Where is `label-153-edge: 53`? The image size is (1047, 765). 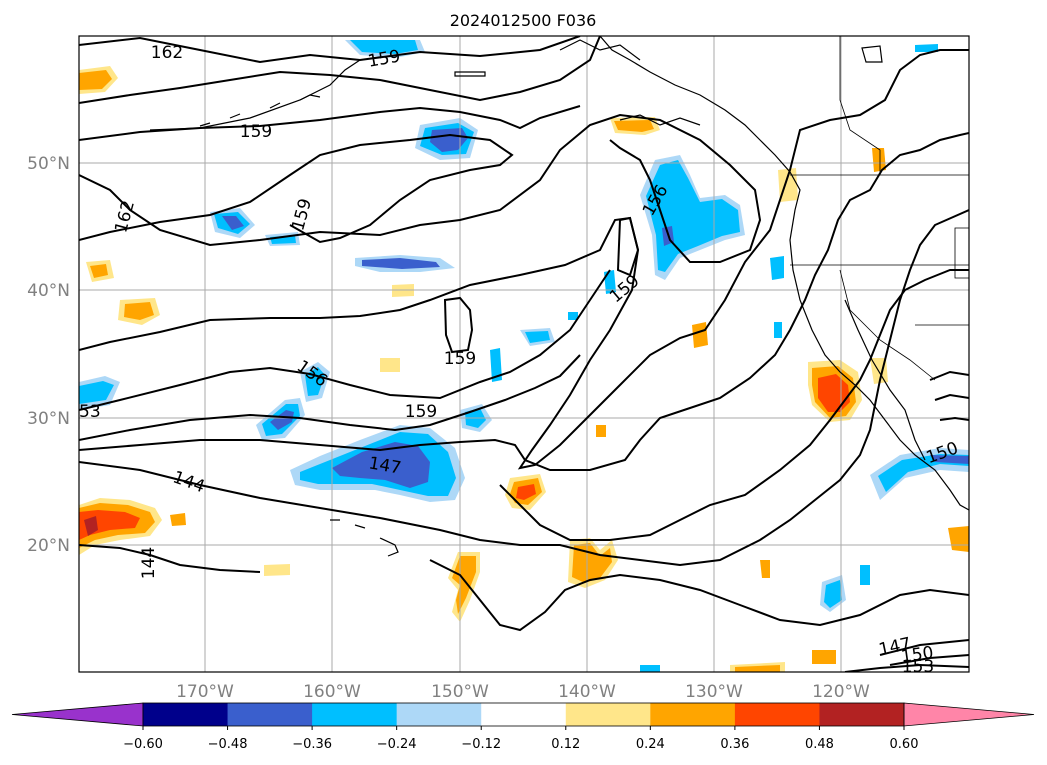 label-153-edge: 53 is located at coordinates (90, 412).